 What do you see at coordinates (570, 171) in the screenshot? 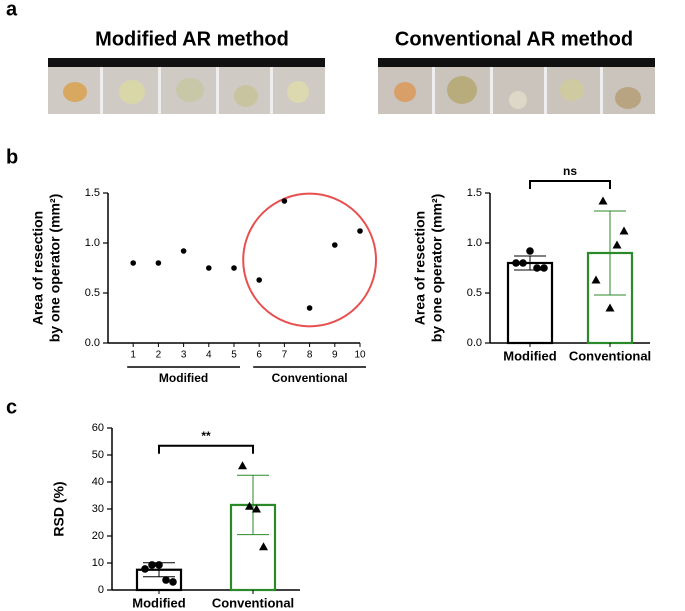
I see `significance-label: ns` at bounding box center [570, 171].